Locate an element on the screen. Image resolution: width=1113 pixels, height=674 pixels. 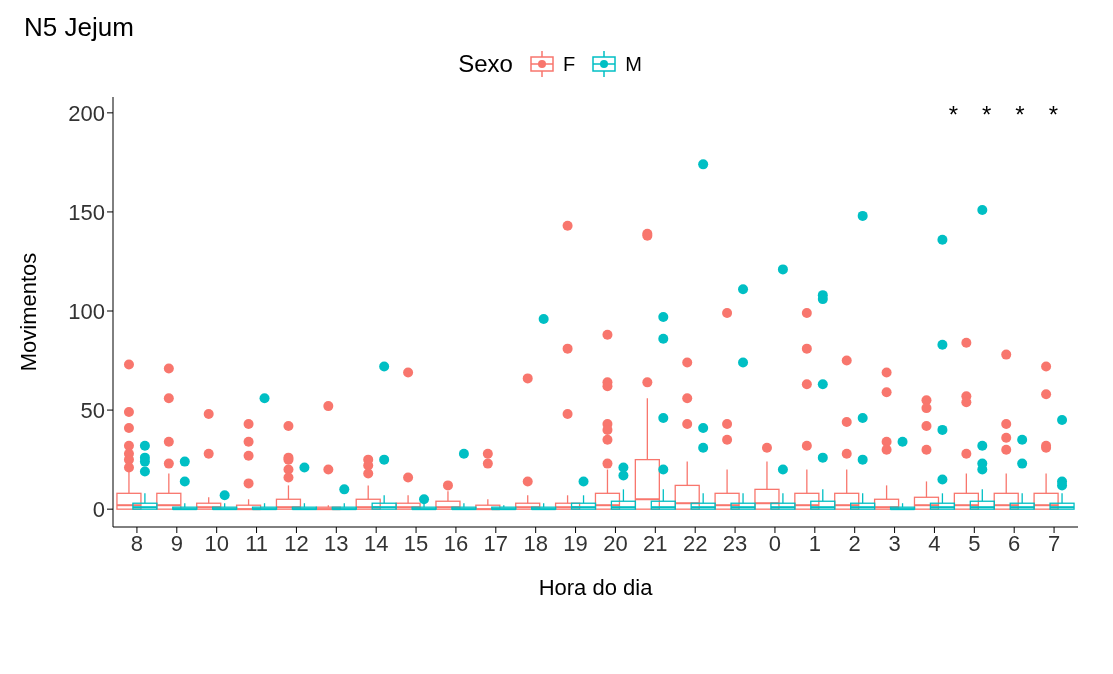
x-tick-label: 20 is located at coordinates (615, 543).